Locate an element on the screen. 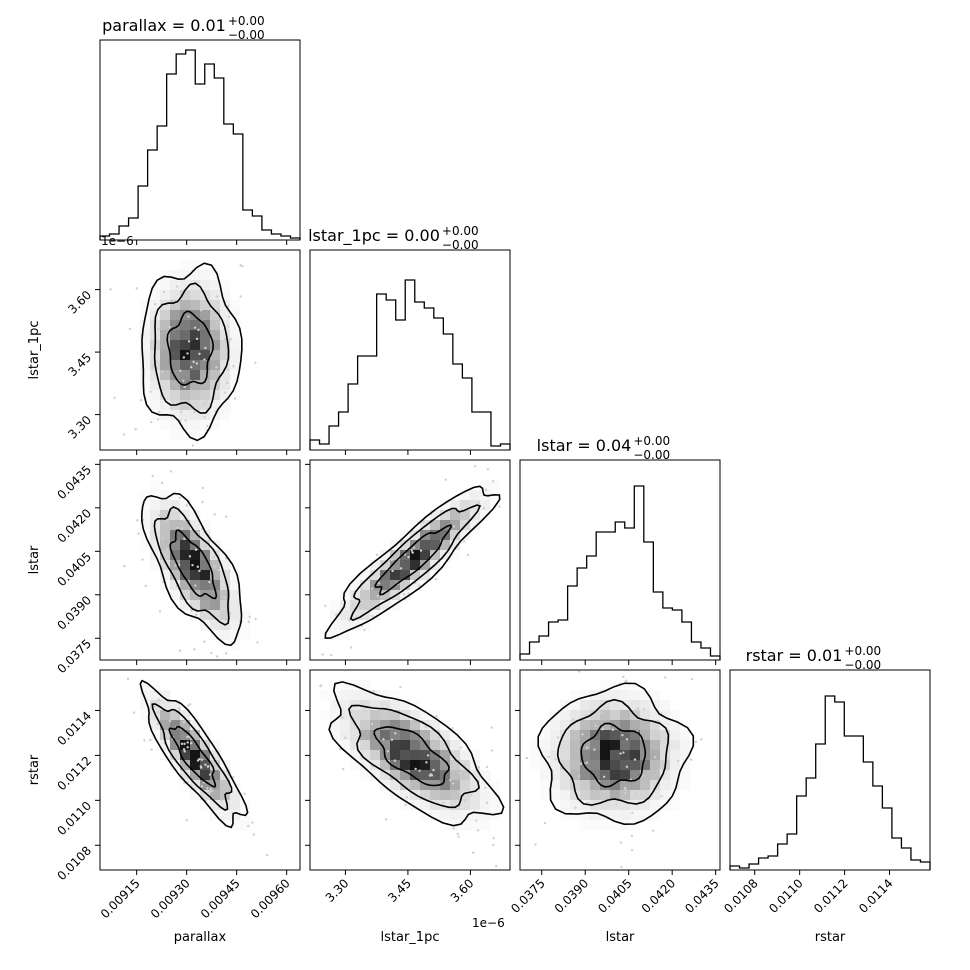  histogram-parallax: parallax = 0.01 +0.00−0.00 is located at coordinates (200, 127).